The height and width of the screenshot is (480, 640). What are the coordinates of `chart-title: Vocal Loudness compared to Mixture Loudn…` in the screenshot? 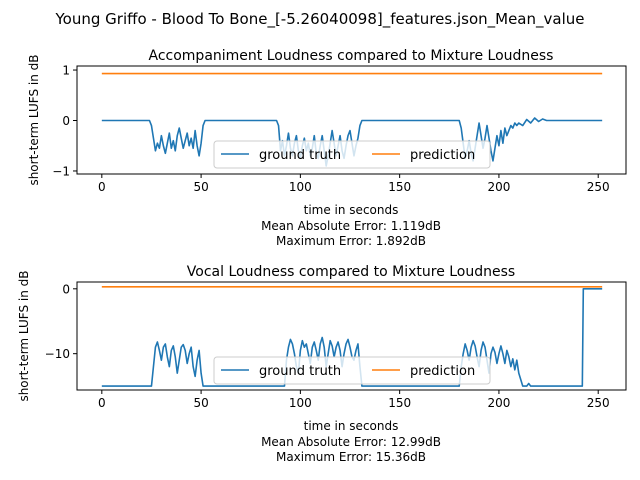 It's located at (351, 272).